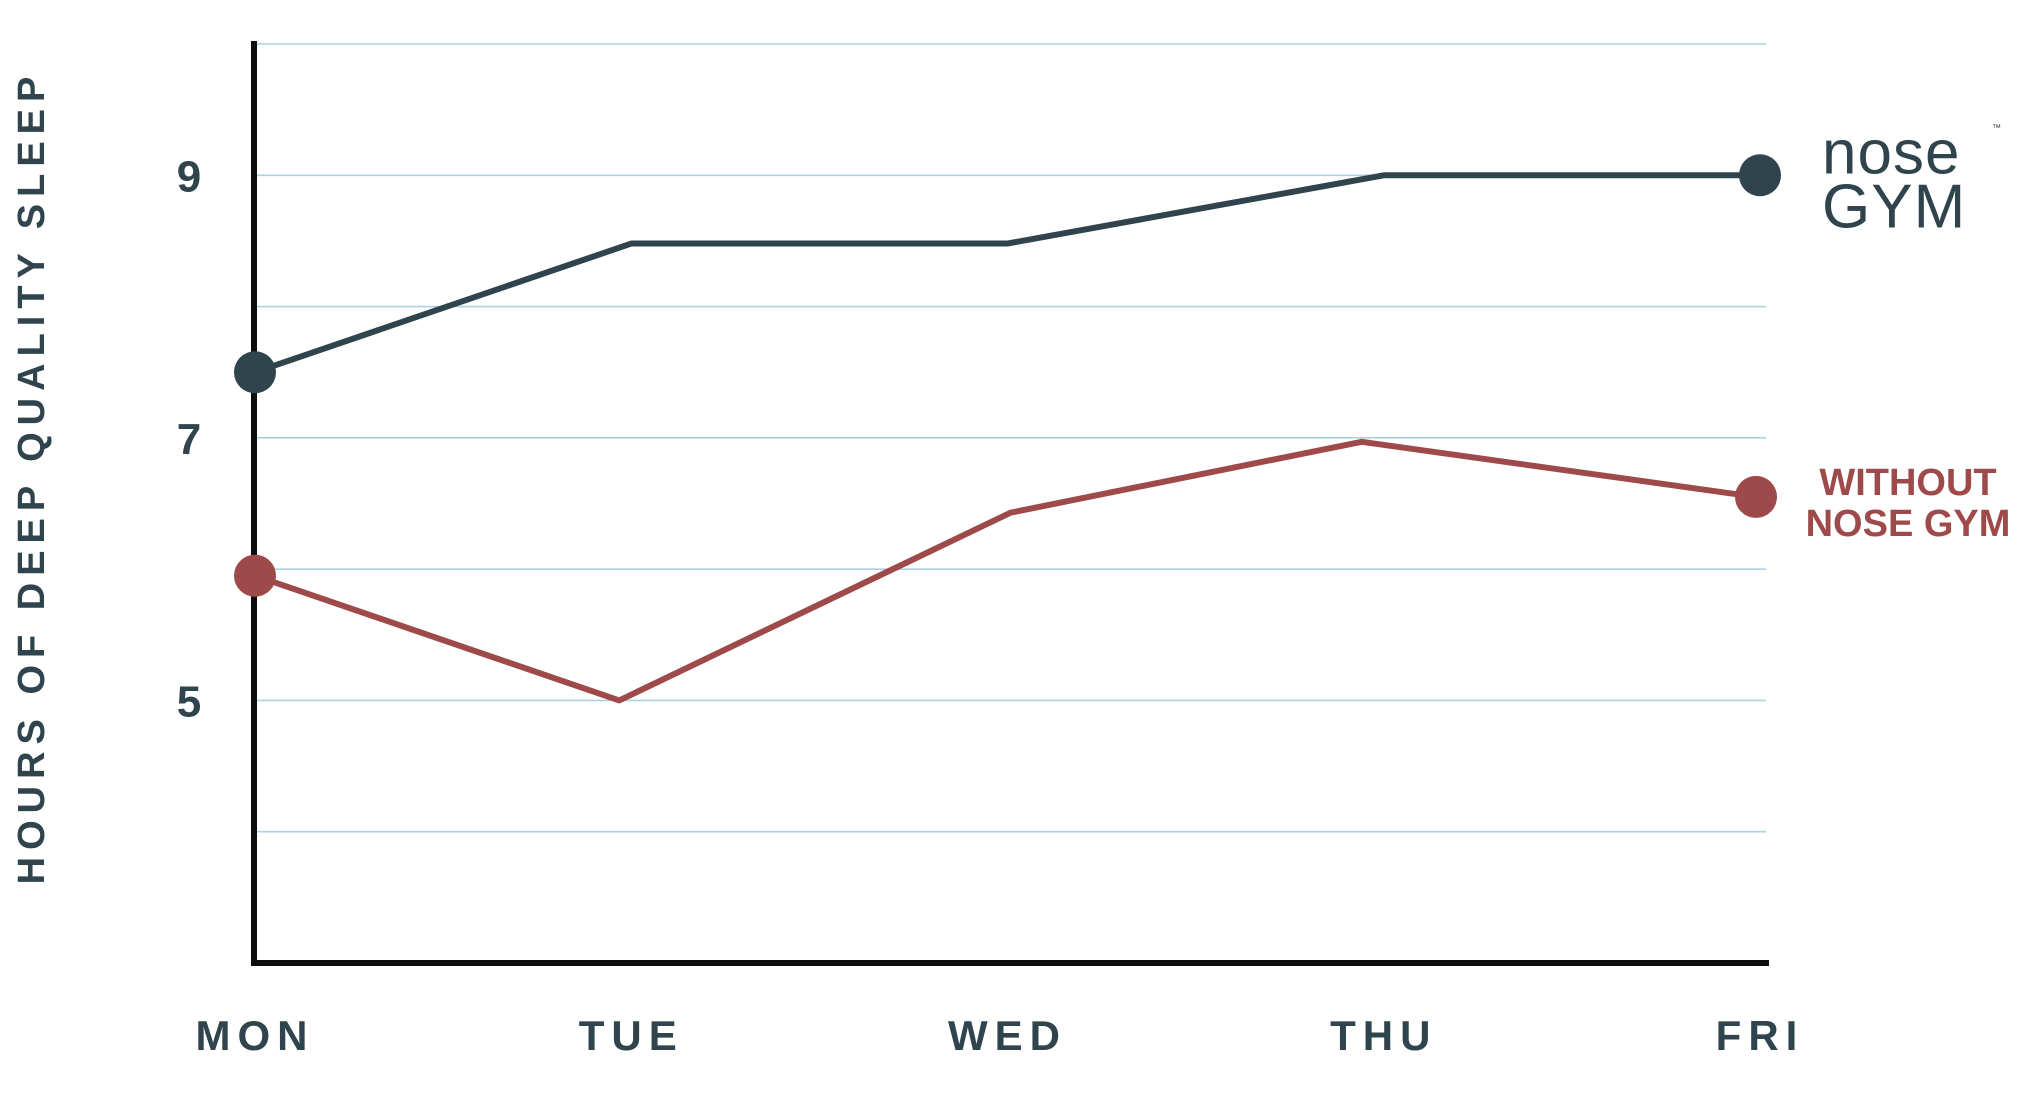 The width and height of the screenshot is (2032, 1094). Describe the element at coordinates (1891, 152) in the screenshot. I see `logo-line-1: nose` at that location.